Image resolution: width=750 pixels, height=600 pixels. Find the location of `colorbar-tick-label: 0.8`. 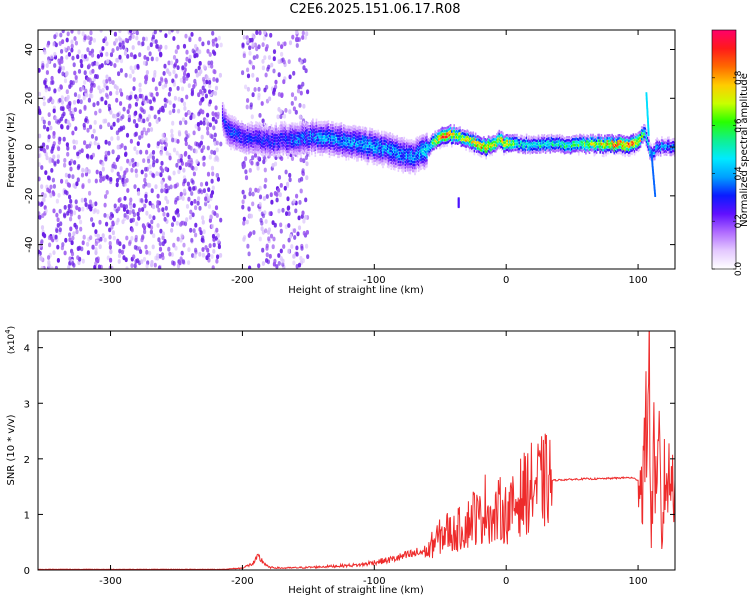

colorbar-tick-label: 0.8 is located at coordinates (739, 77).